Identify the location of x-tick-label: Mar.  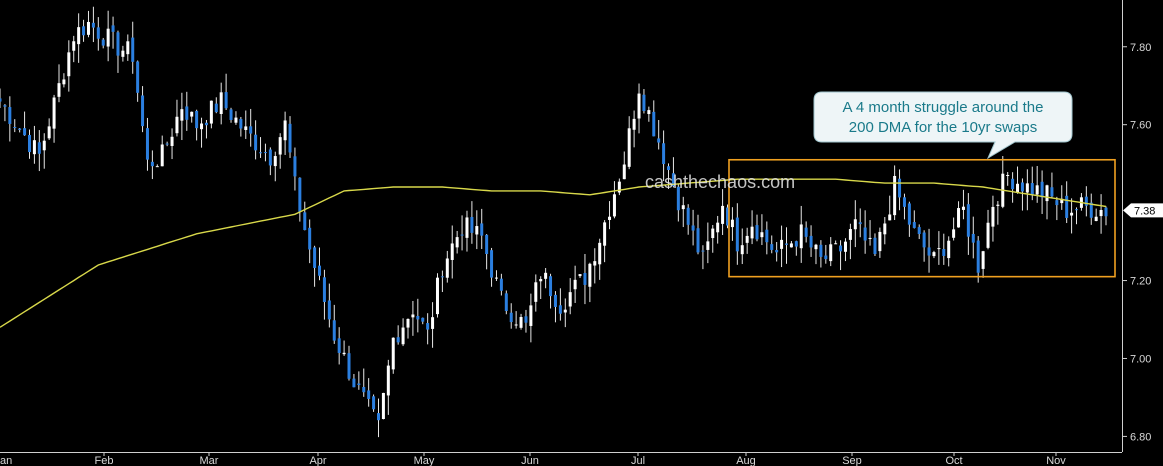
(209, 460).